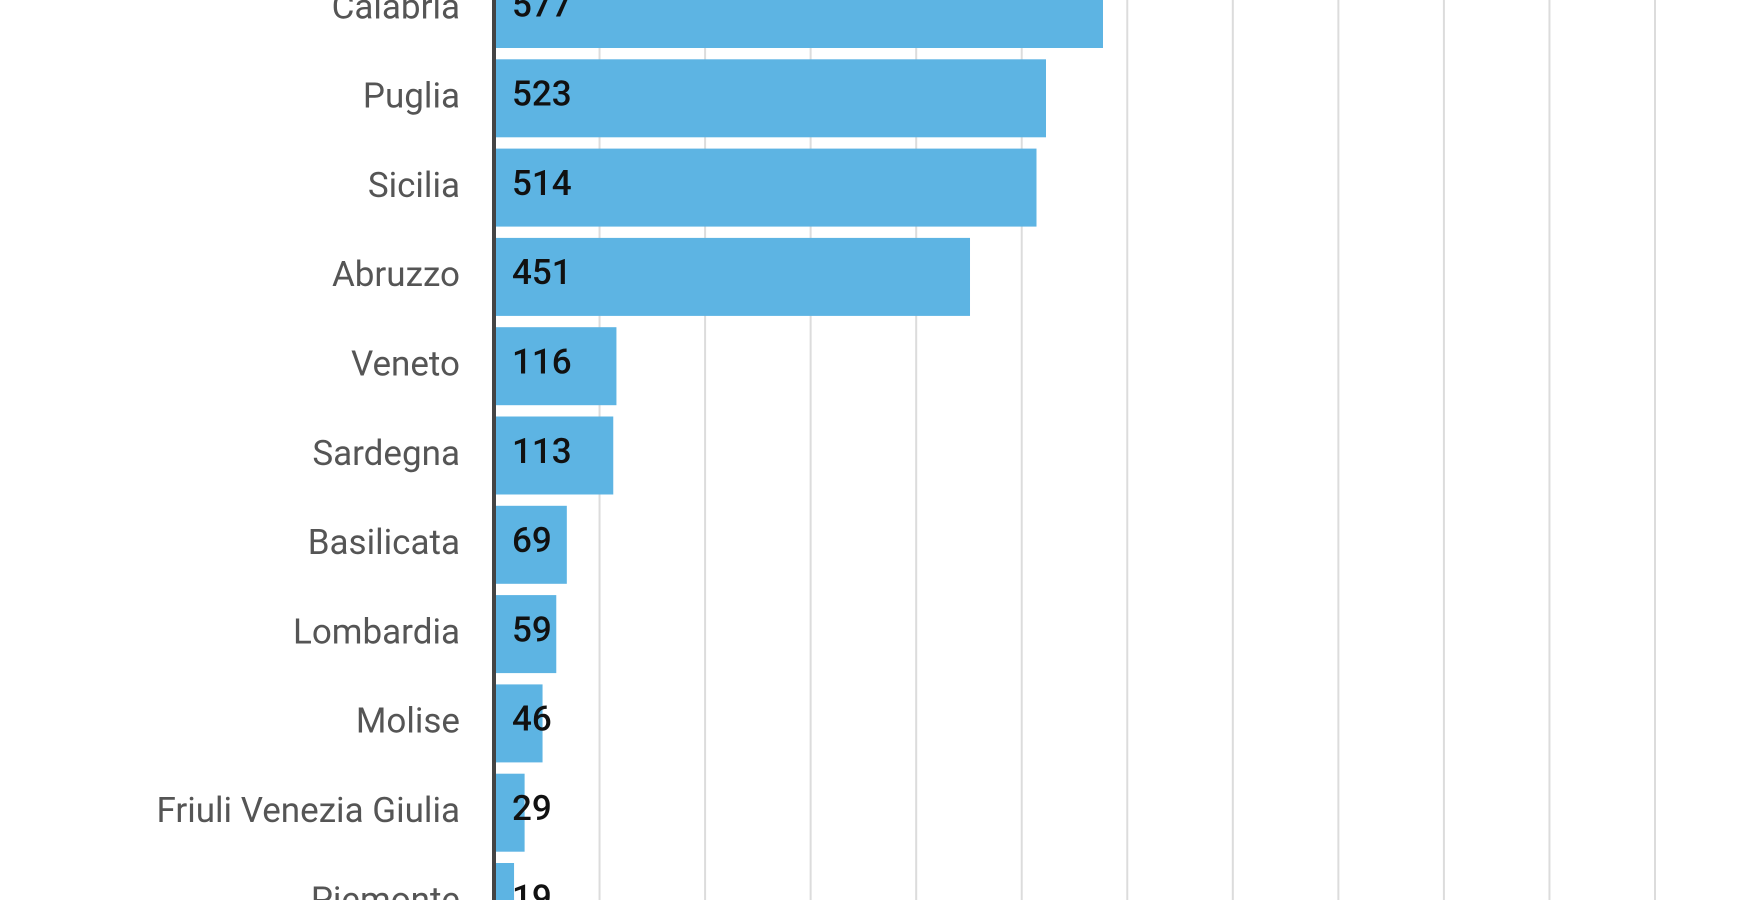  I want to click on value-label: 116, so click(542, 361).